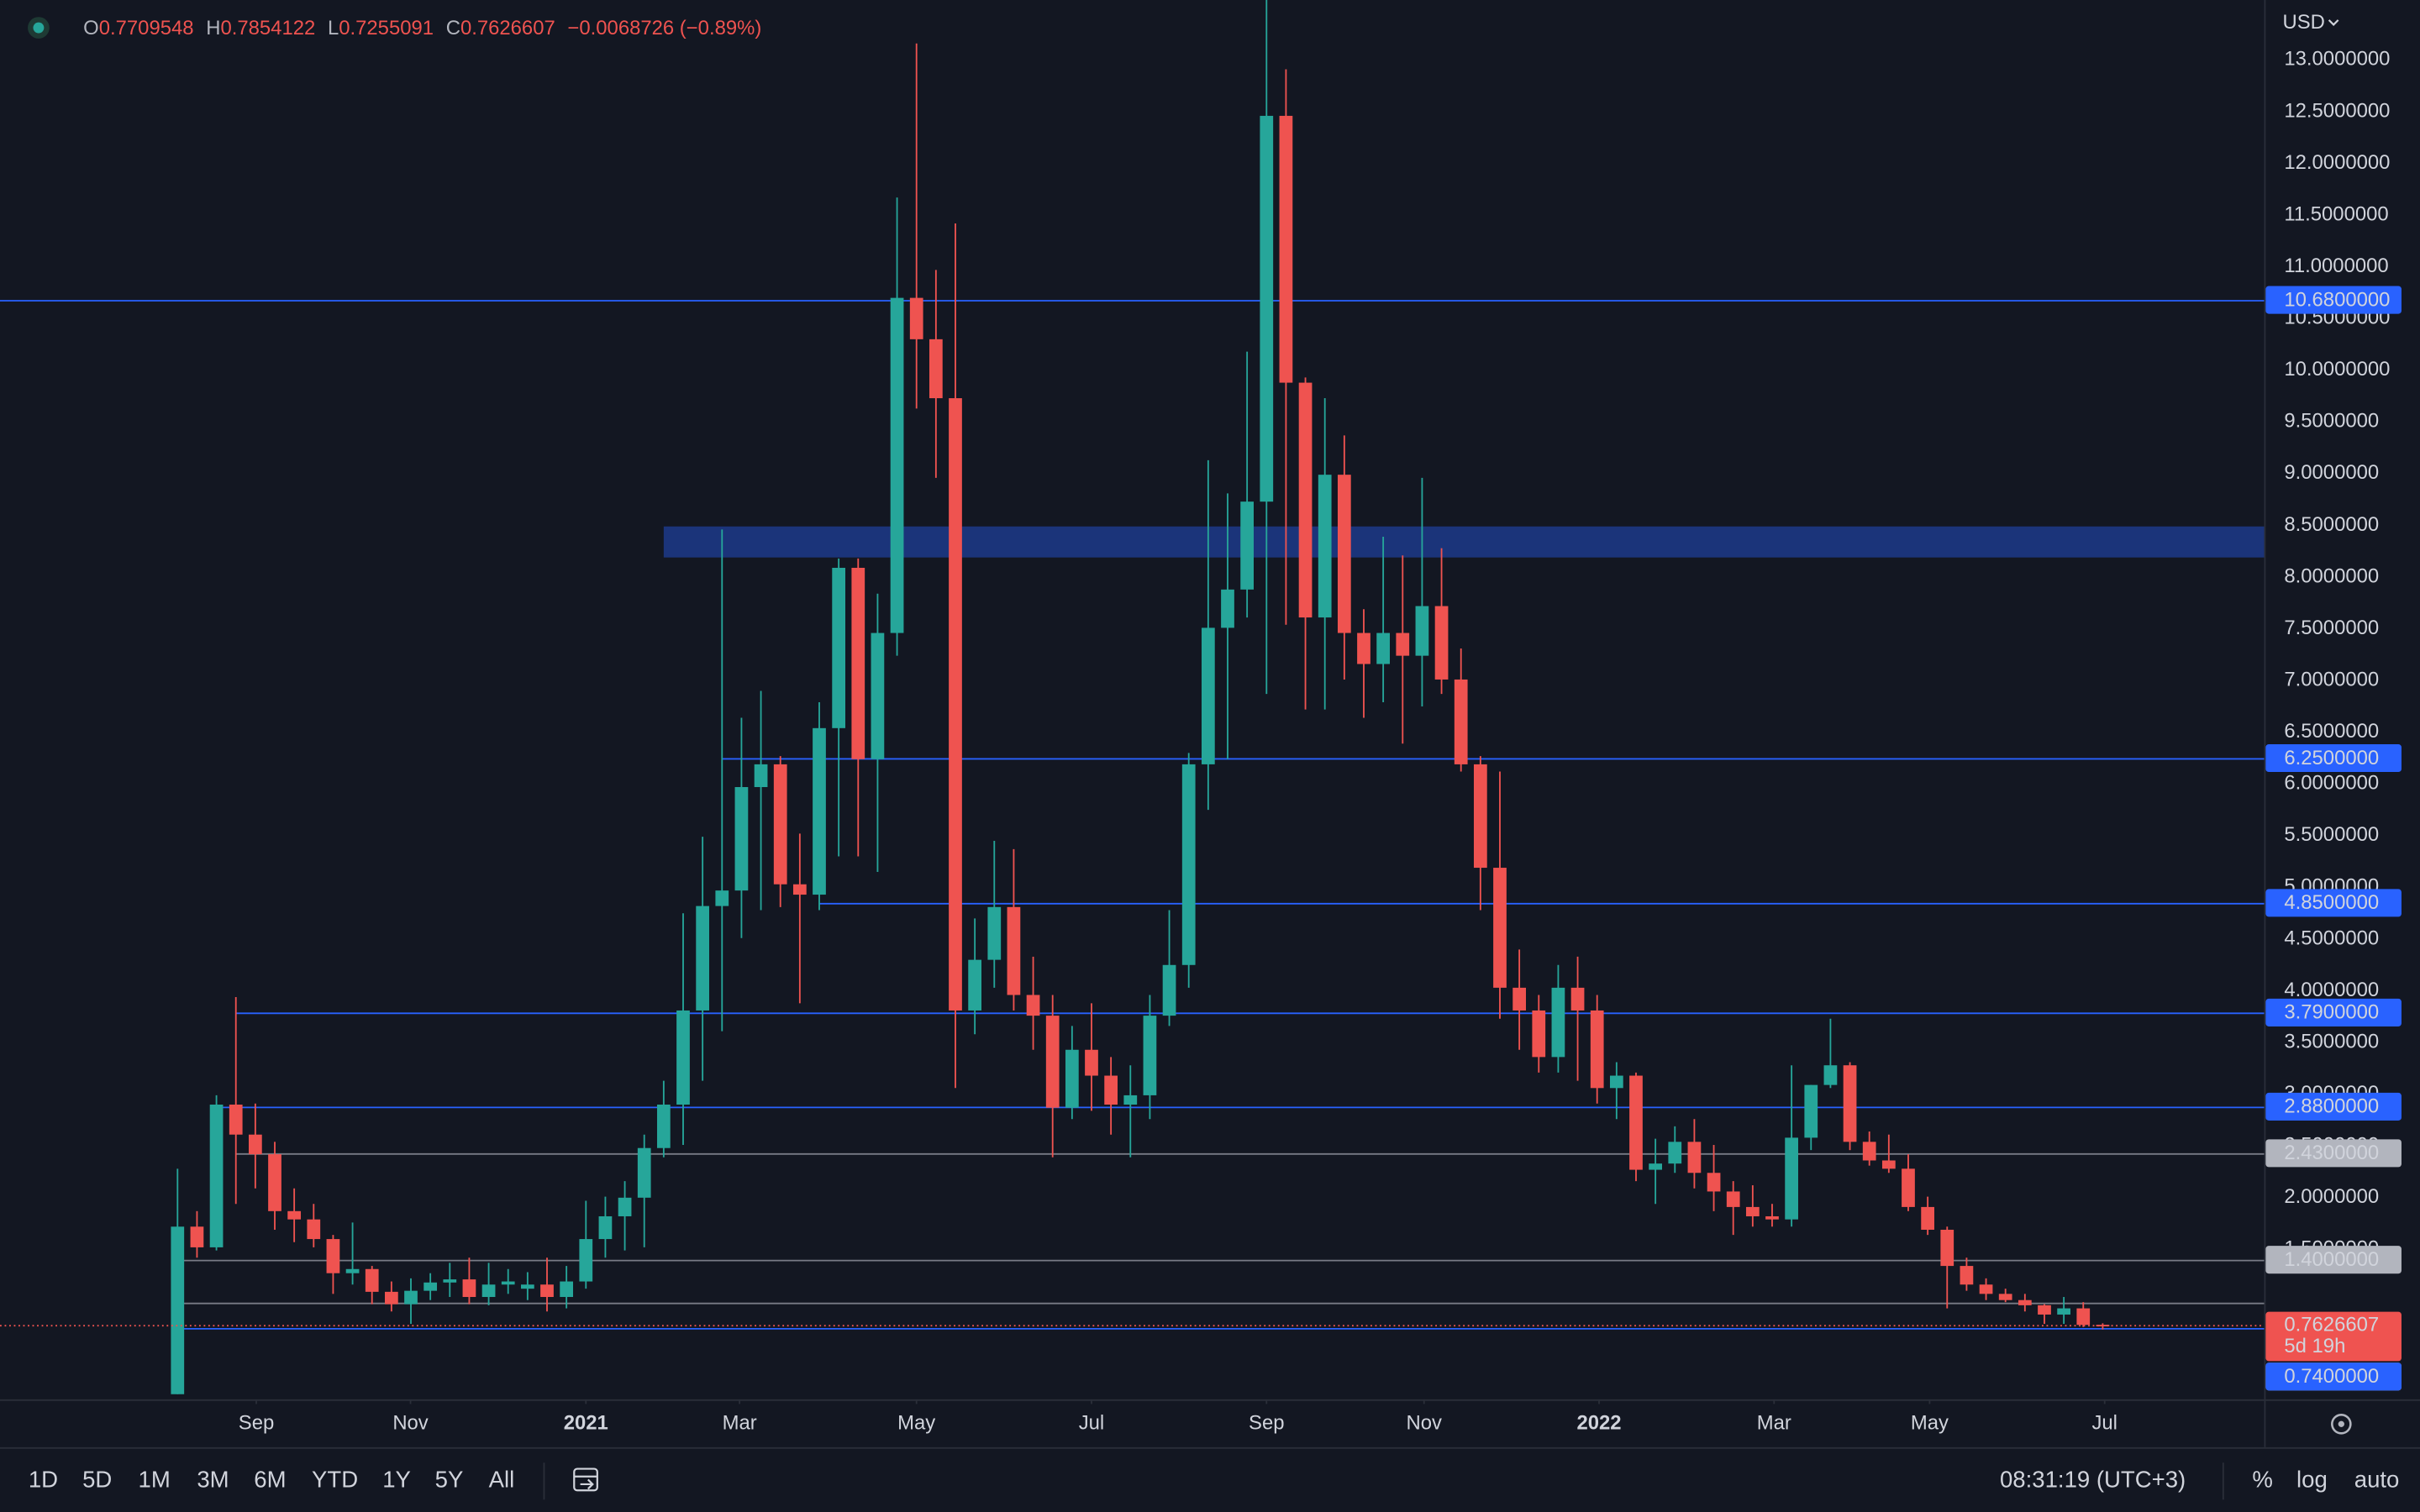  What do you see at coordinates (450, 1480) in the screenshot?
I see `range-button: 5Y` at bounding box center [450, 1480].